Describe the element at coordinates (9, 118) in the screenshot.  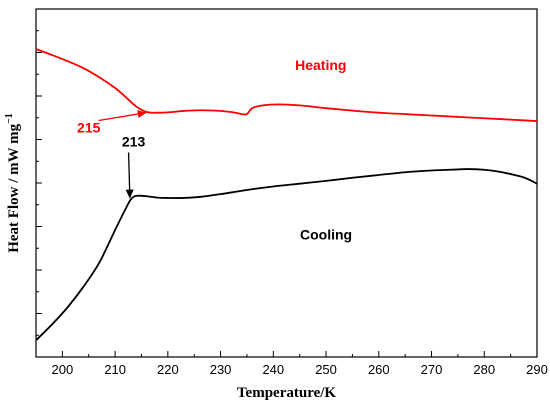
I see `y-axis-title-sup: −1` at that location.